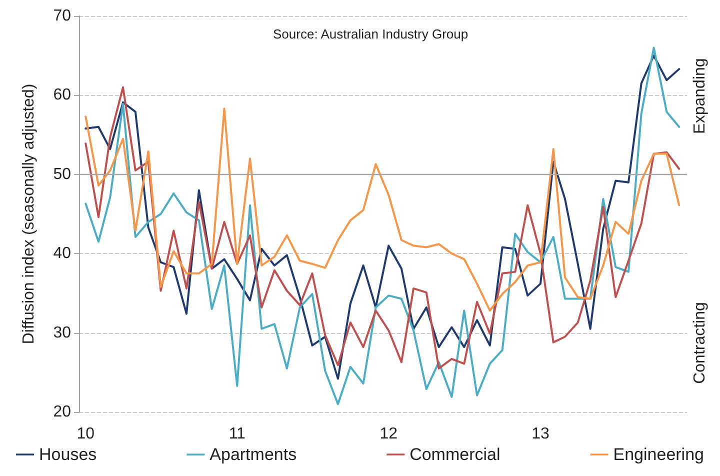  I want to click on y-tick-label: 40, so click(62, 253).